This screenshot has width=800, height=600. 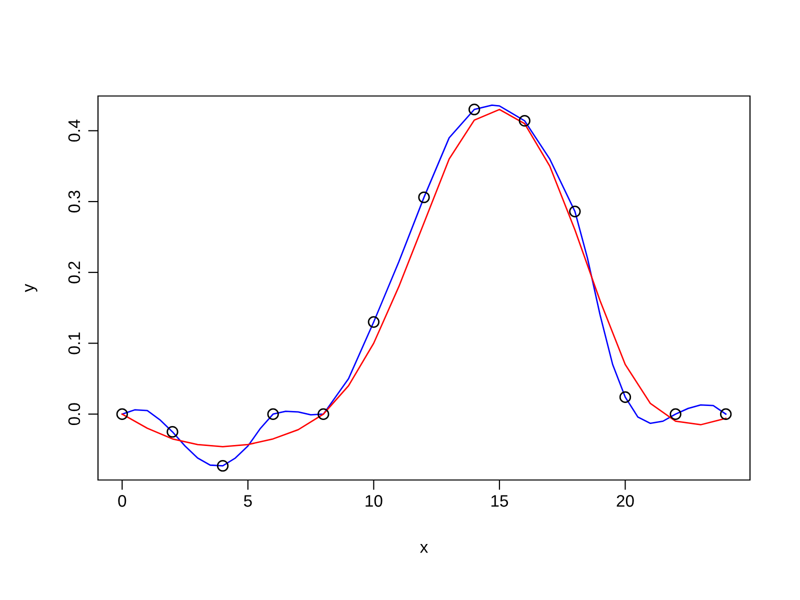 I want to click on y-axis-title: y, so click(x=31, y=288).